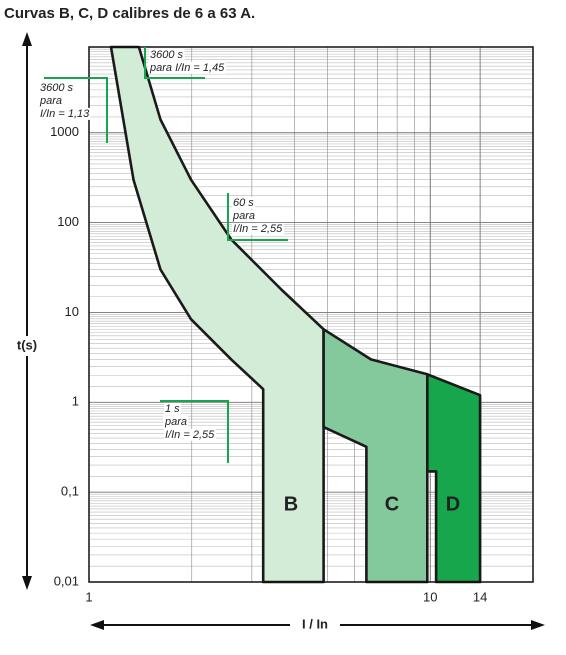 The width and height of the screenshot is (566, 655). What do you see at coordinates (291, 504) in the screenshot?
I see `region-label: B` at bounding box center [291, 504].